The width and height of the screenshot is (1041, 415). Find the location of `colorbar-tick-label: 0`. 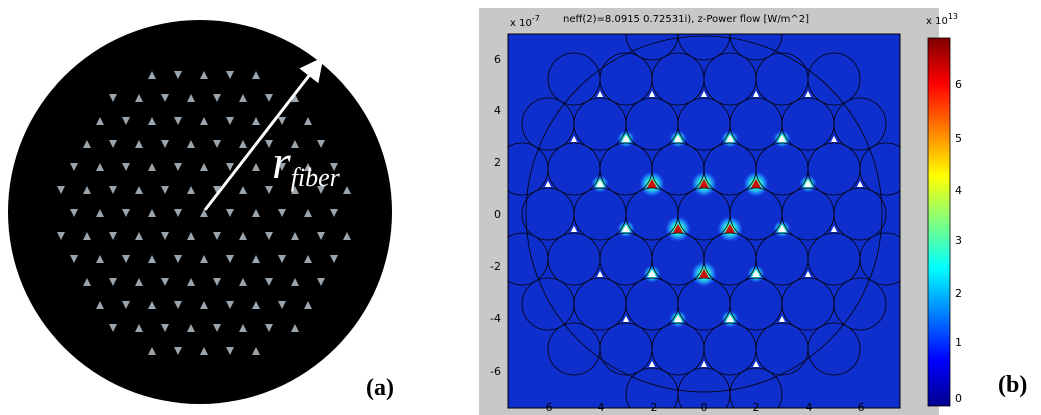

colorbar-tick-label: 0 is located at coordinates (958, 398).